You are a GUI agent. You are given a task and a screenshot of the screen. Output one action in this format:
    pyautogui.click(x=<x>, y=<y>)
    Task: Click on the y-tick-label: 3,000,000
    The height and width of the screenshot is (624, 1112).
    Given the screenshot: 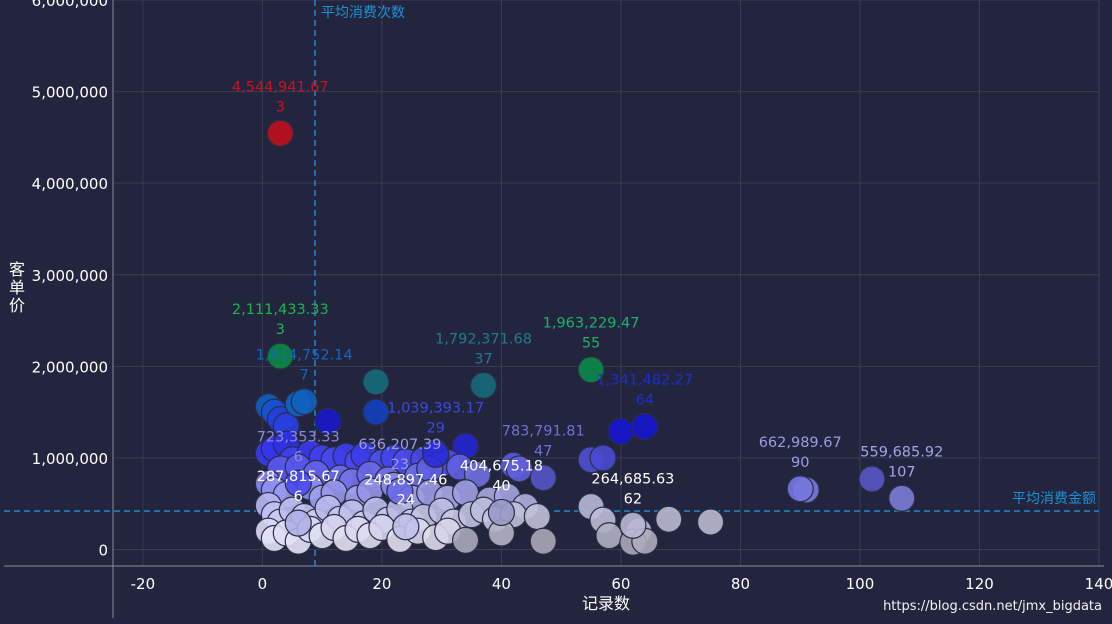 What is the action you would take?
    pyautogui.click(x=70, y=276)
    